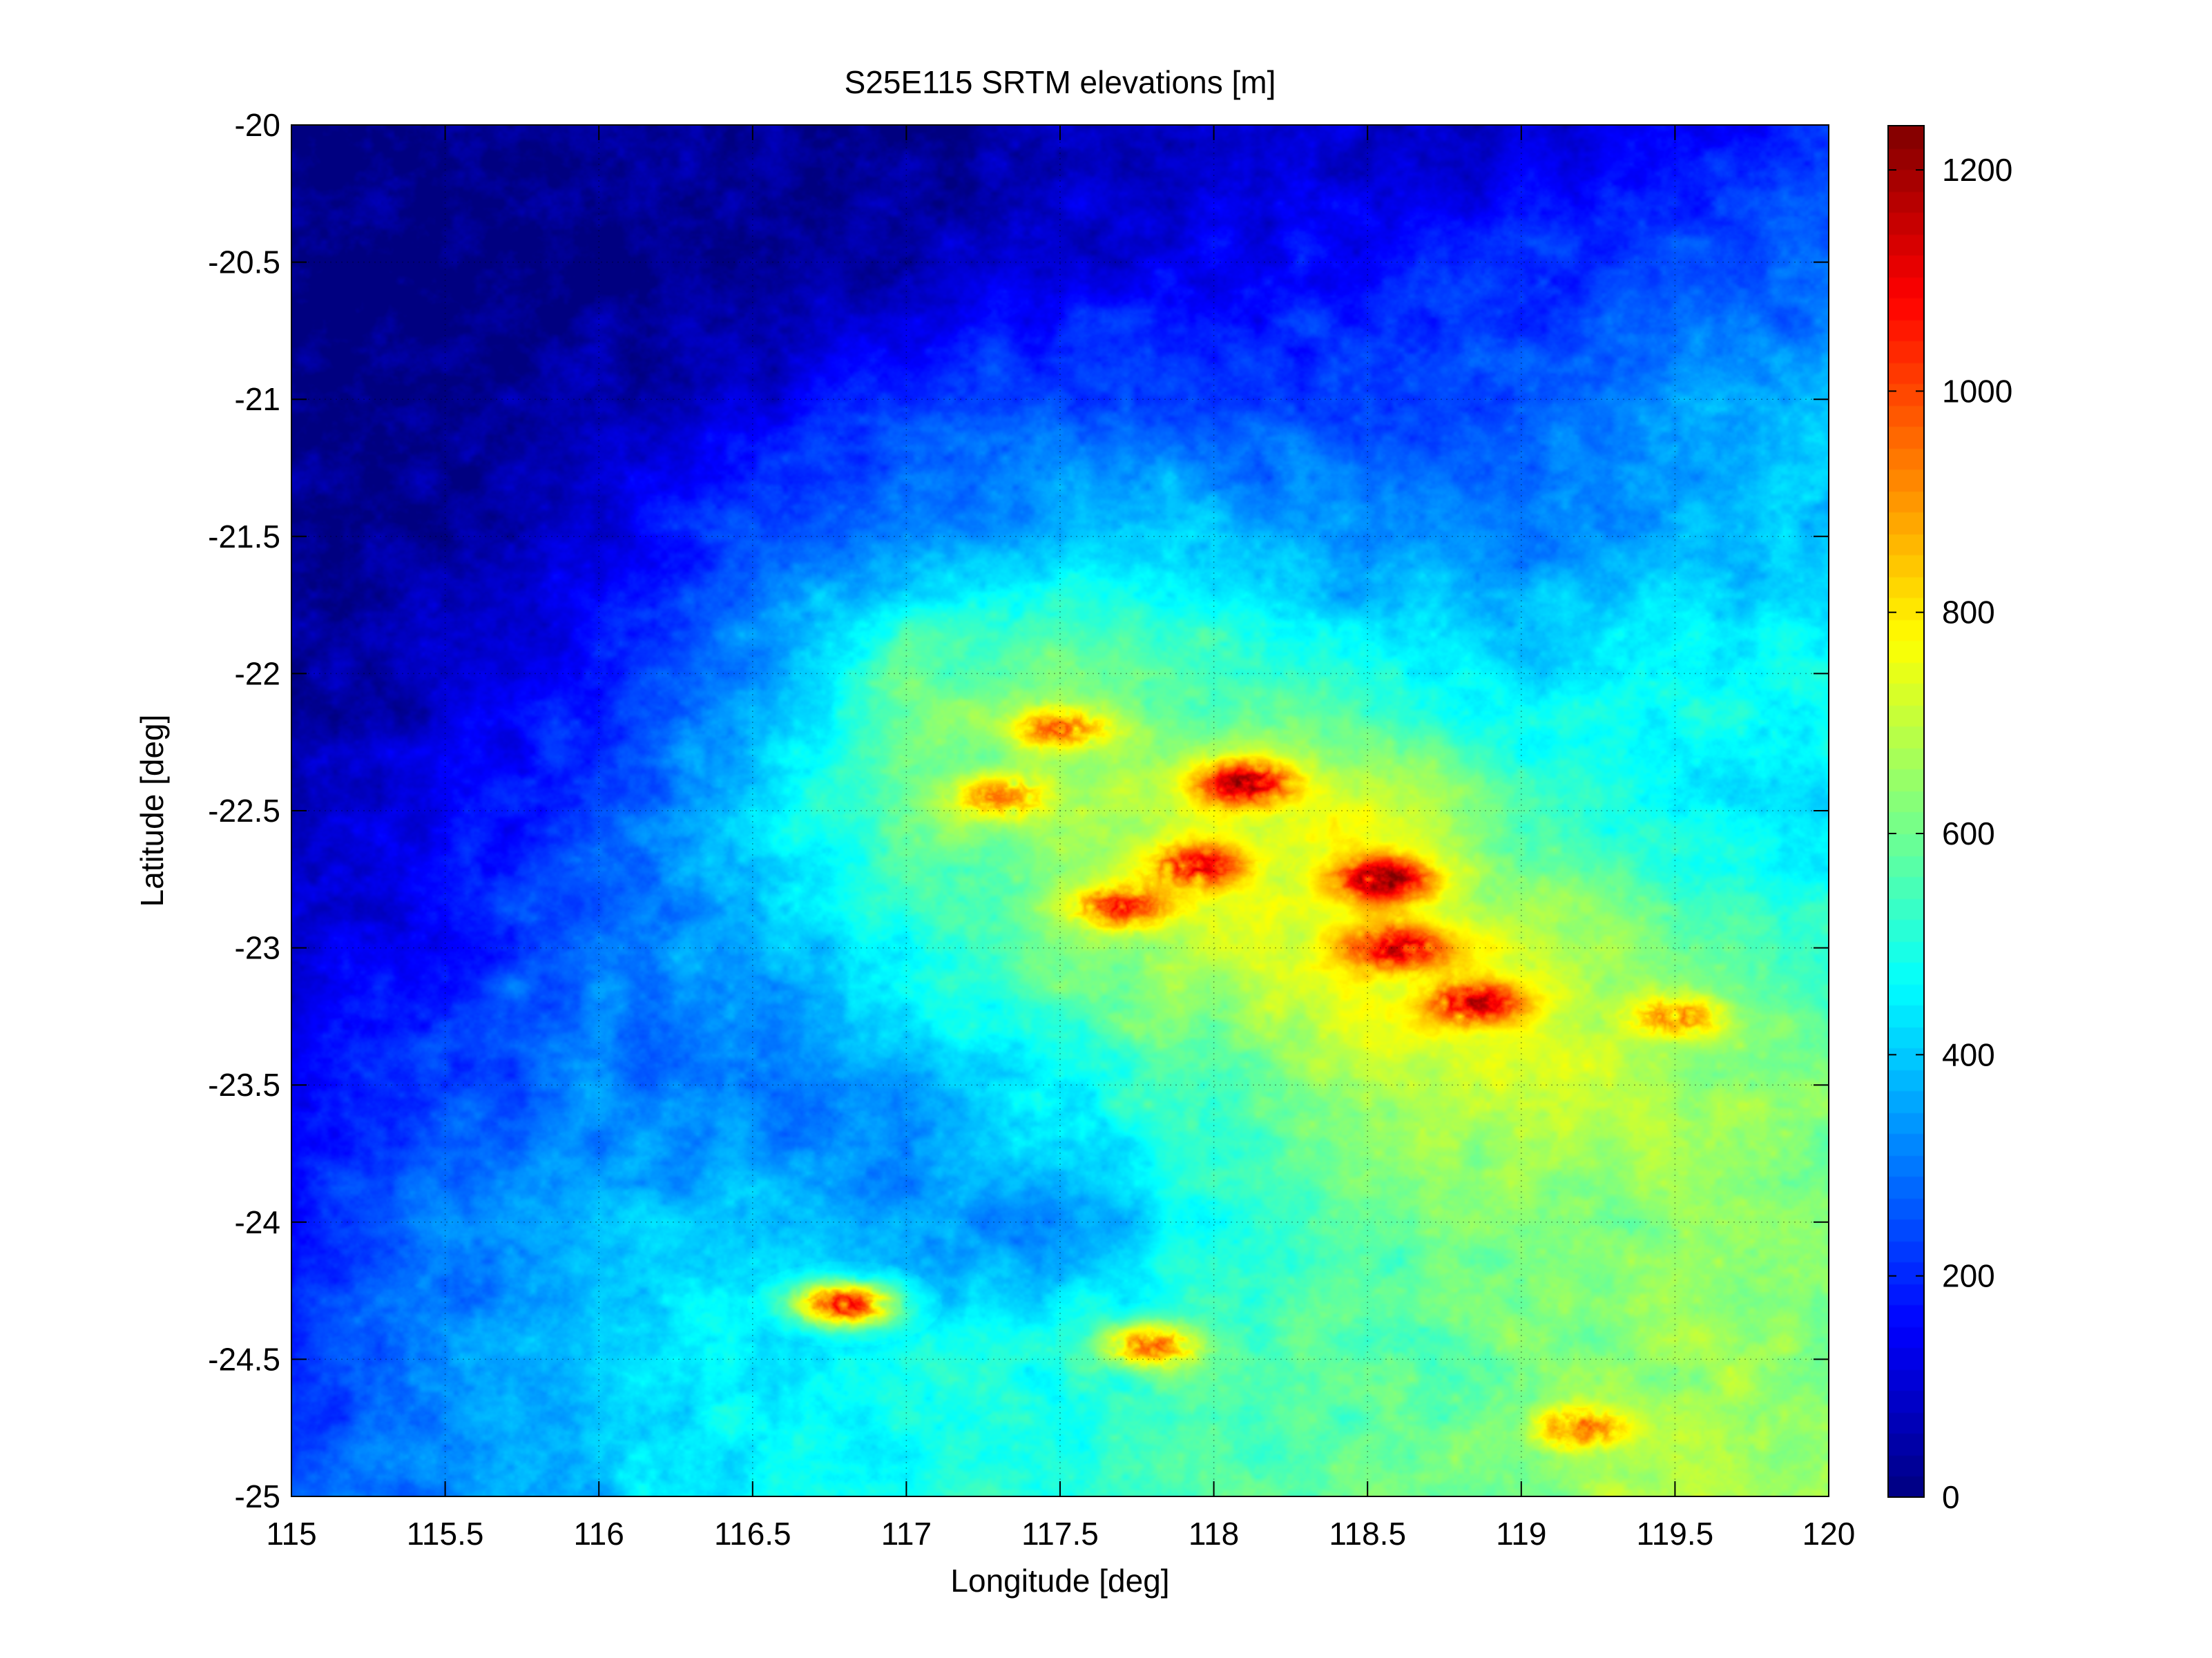 Image resolution: width=2212 pixels, height=1658 pixels. What do you see at coordinates (1969, 612) in the screenshot?
I see `colorbar-tick-label: 800` at bounding box center [1969, 612].